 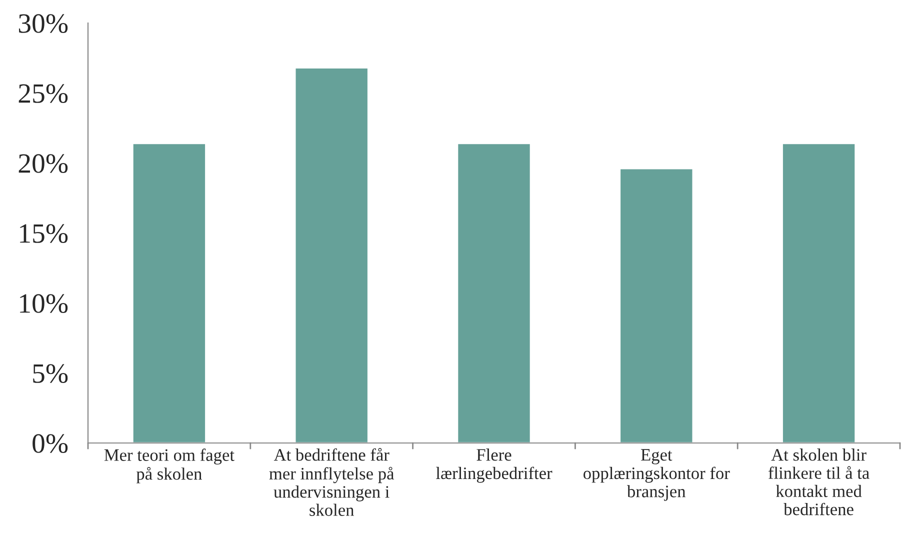 I want to click on x-tick-label: At bedriftene får mer innflytelse på undervisningen i skolen, so click(x=331, y=482).